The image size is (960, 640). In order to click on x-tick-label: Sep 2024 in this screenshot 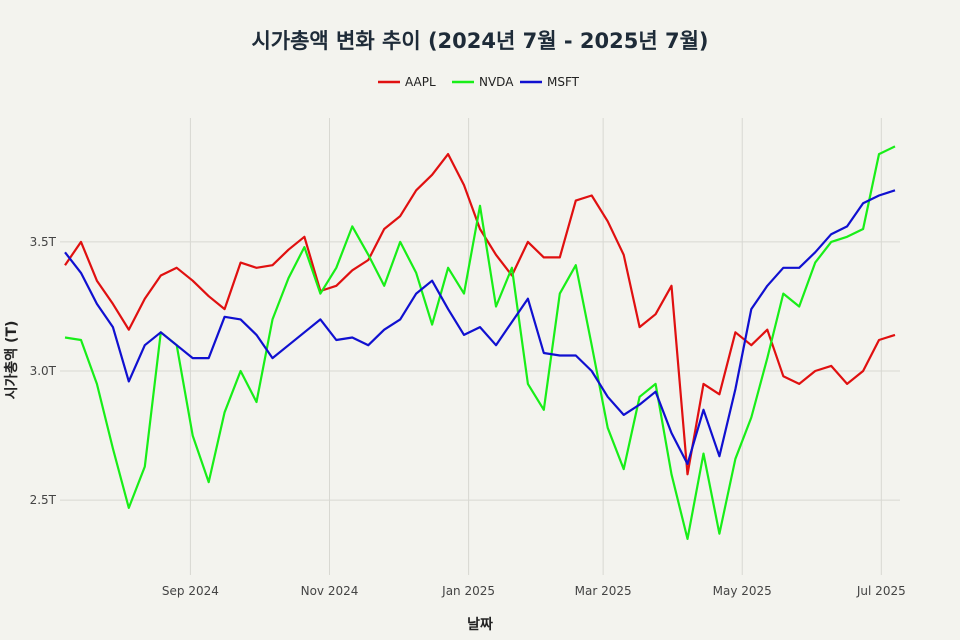, I will do `click(190, 591)`.